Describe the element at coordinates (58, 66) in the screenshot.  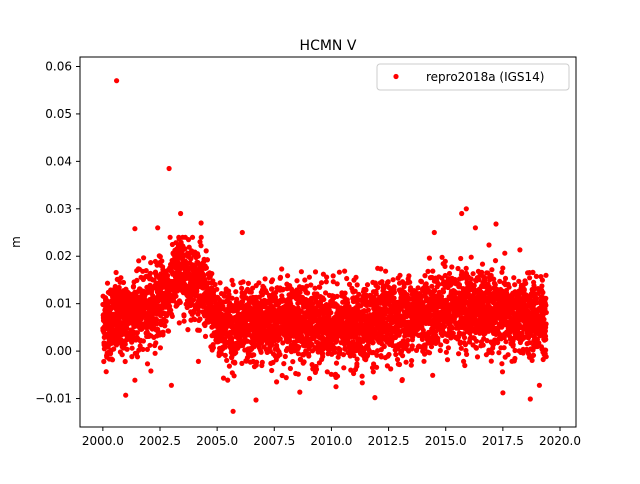
I see `y-tick-label: 0.06` at that location.